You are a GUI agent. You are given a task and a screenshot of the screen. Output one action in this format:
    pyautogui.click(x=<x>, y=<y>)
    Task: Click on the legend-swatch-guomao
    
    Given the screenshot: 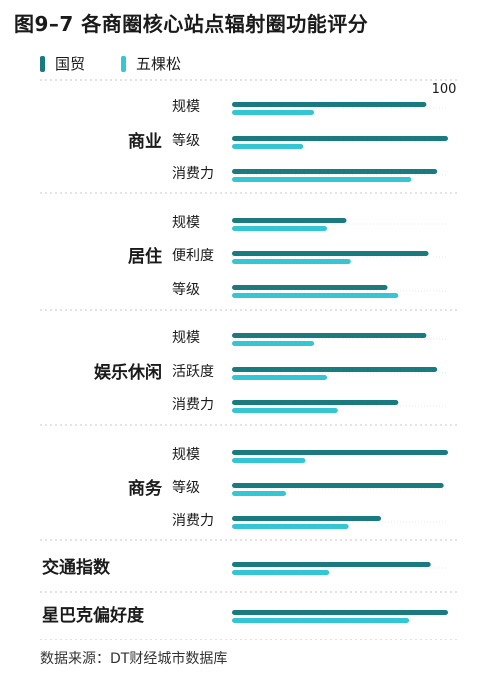 What is the action you would take?
    pyautogui.click(x=42, y=63)
    